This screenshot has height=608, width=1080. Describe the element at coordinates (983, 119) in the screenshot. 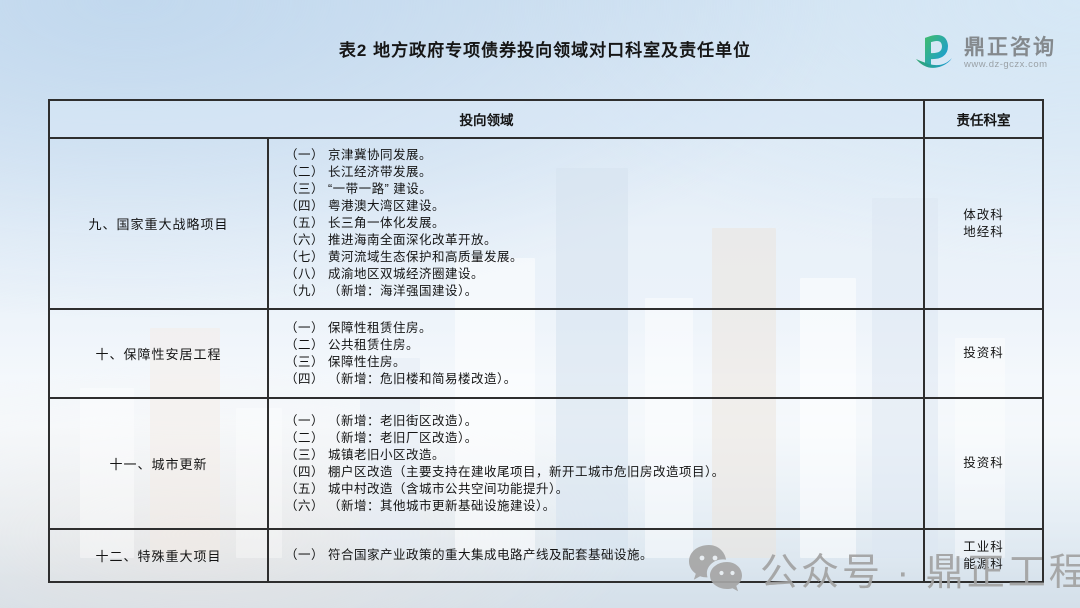

I see `col-header-responsible-dept: 责任科室` at that location.